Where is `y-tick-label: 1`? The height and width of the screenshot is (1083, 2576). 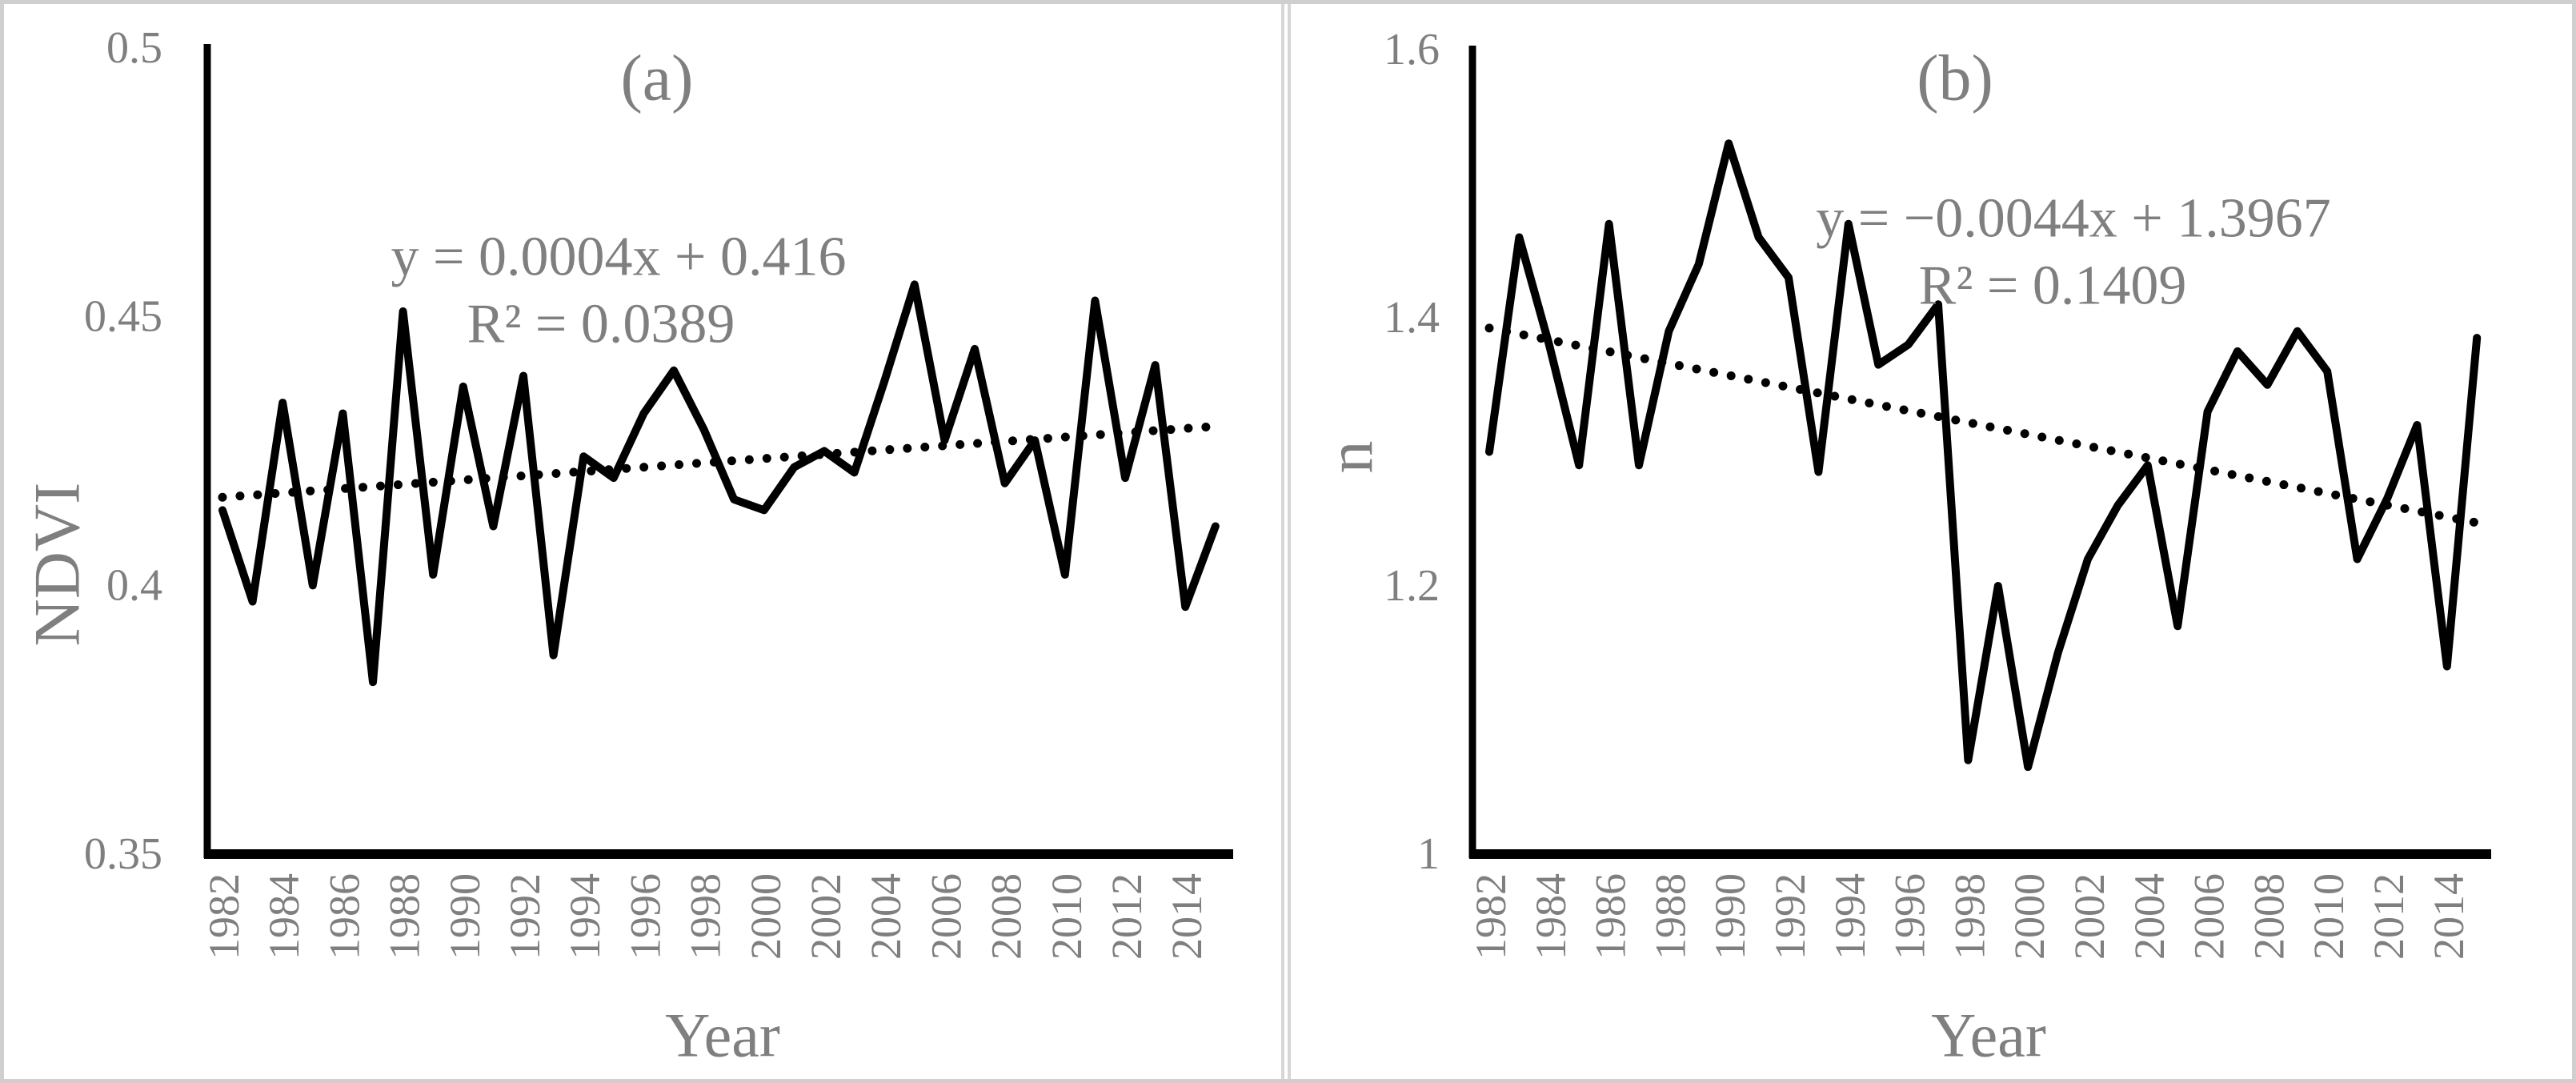
y-tick-label: 1 is located at coordinates (1428, 854).